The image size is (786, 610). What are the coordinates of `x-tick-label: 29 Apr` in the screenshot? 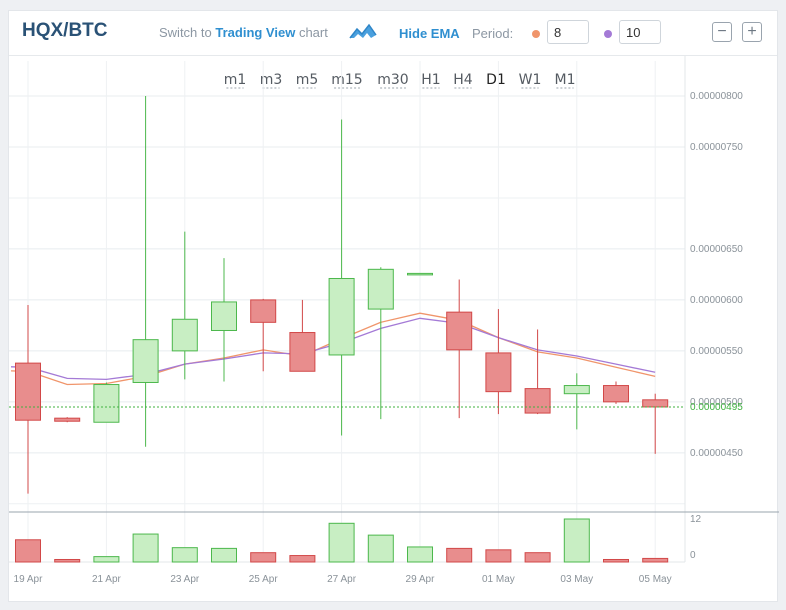 It's located at (421, 579).